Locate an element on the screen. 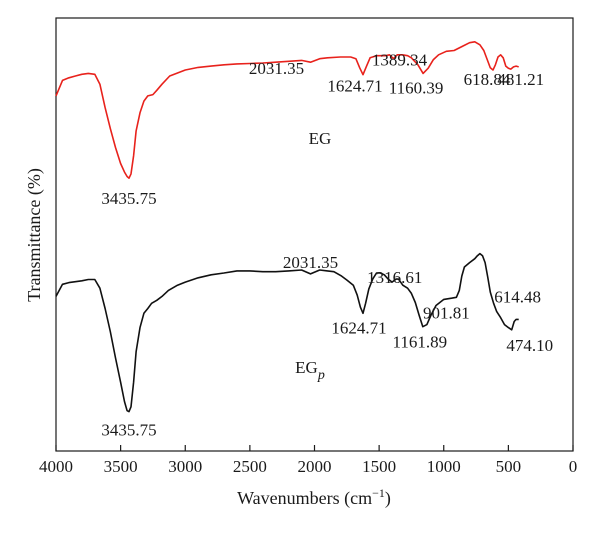  x-tick-label: 3000 is located at coordinates (185, 466).